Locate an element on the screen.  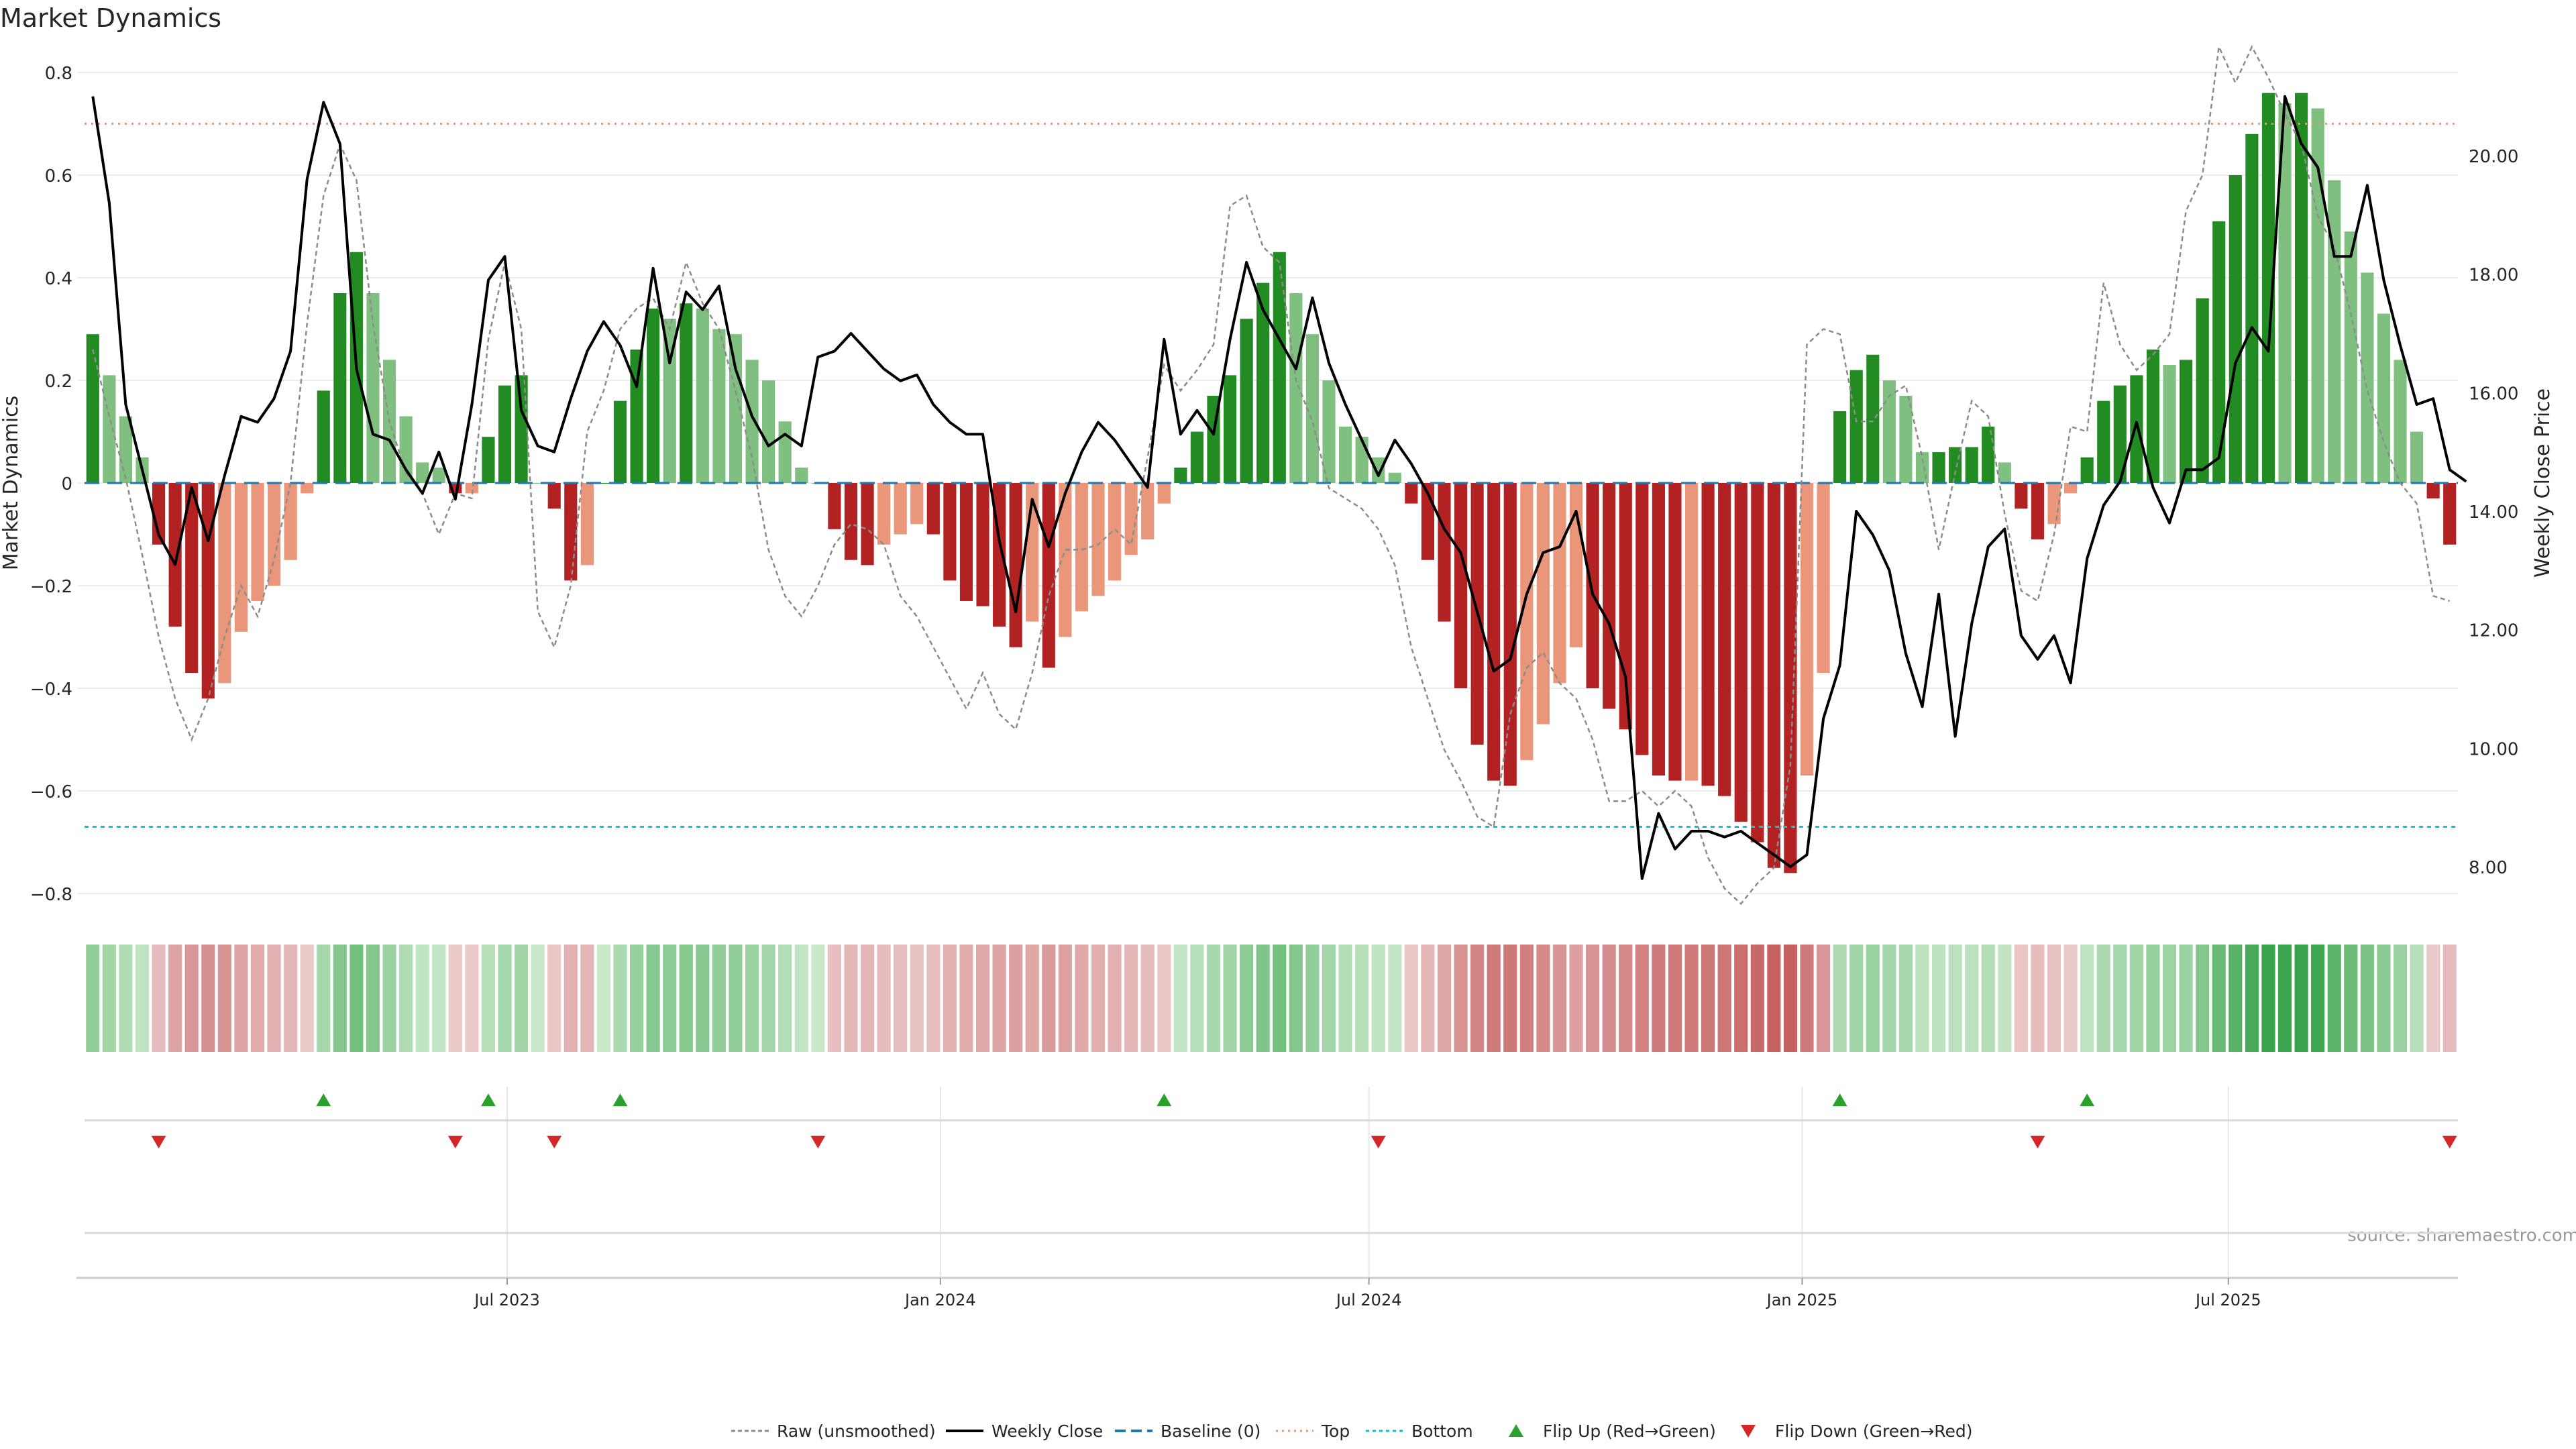
legend-flip-down-swatch is located at coordinates (1748, 1431).